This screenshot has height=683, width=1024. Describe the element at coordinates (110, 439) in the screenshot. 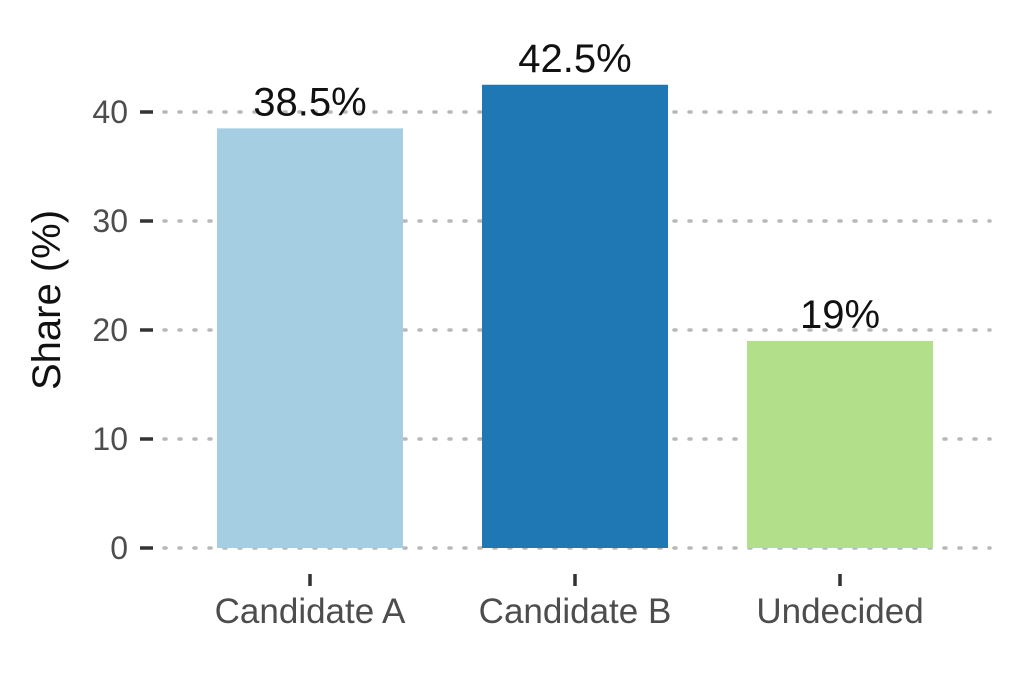

I see `y-tick-label: 10` at that location.